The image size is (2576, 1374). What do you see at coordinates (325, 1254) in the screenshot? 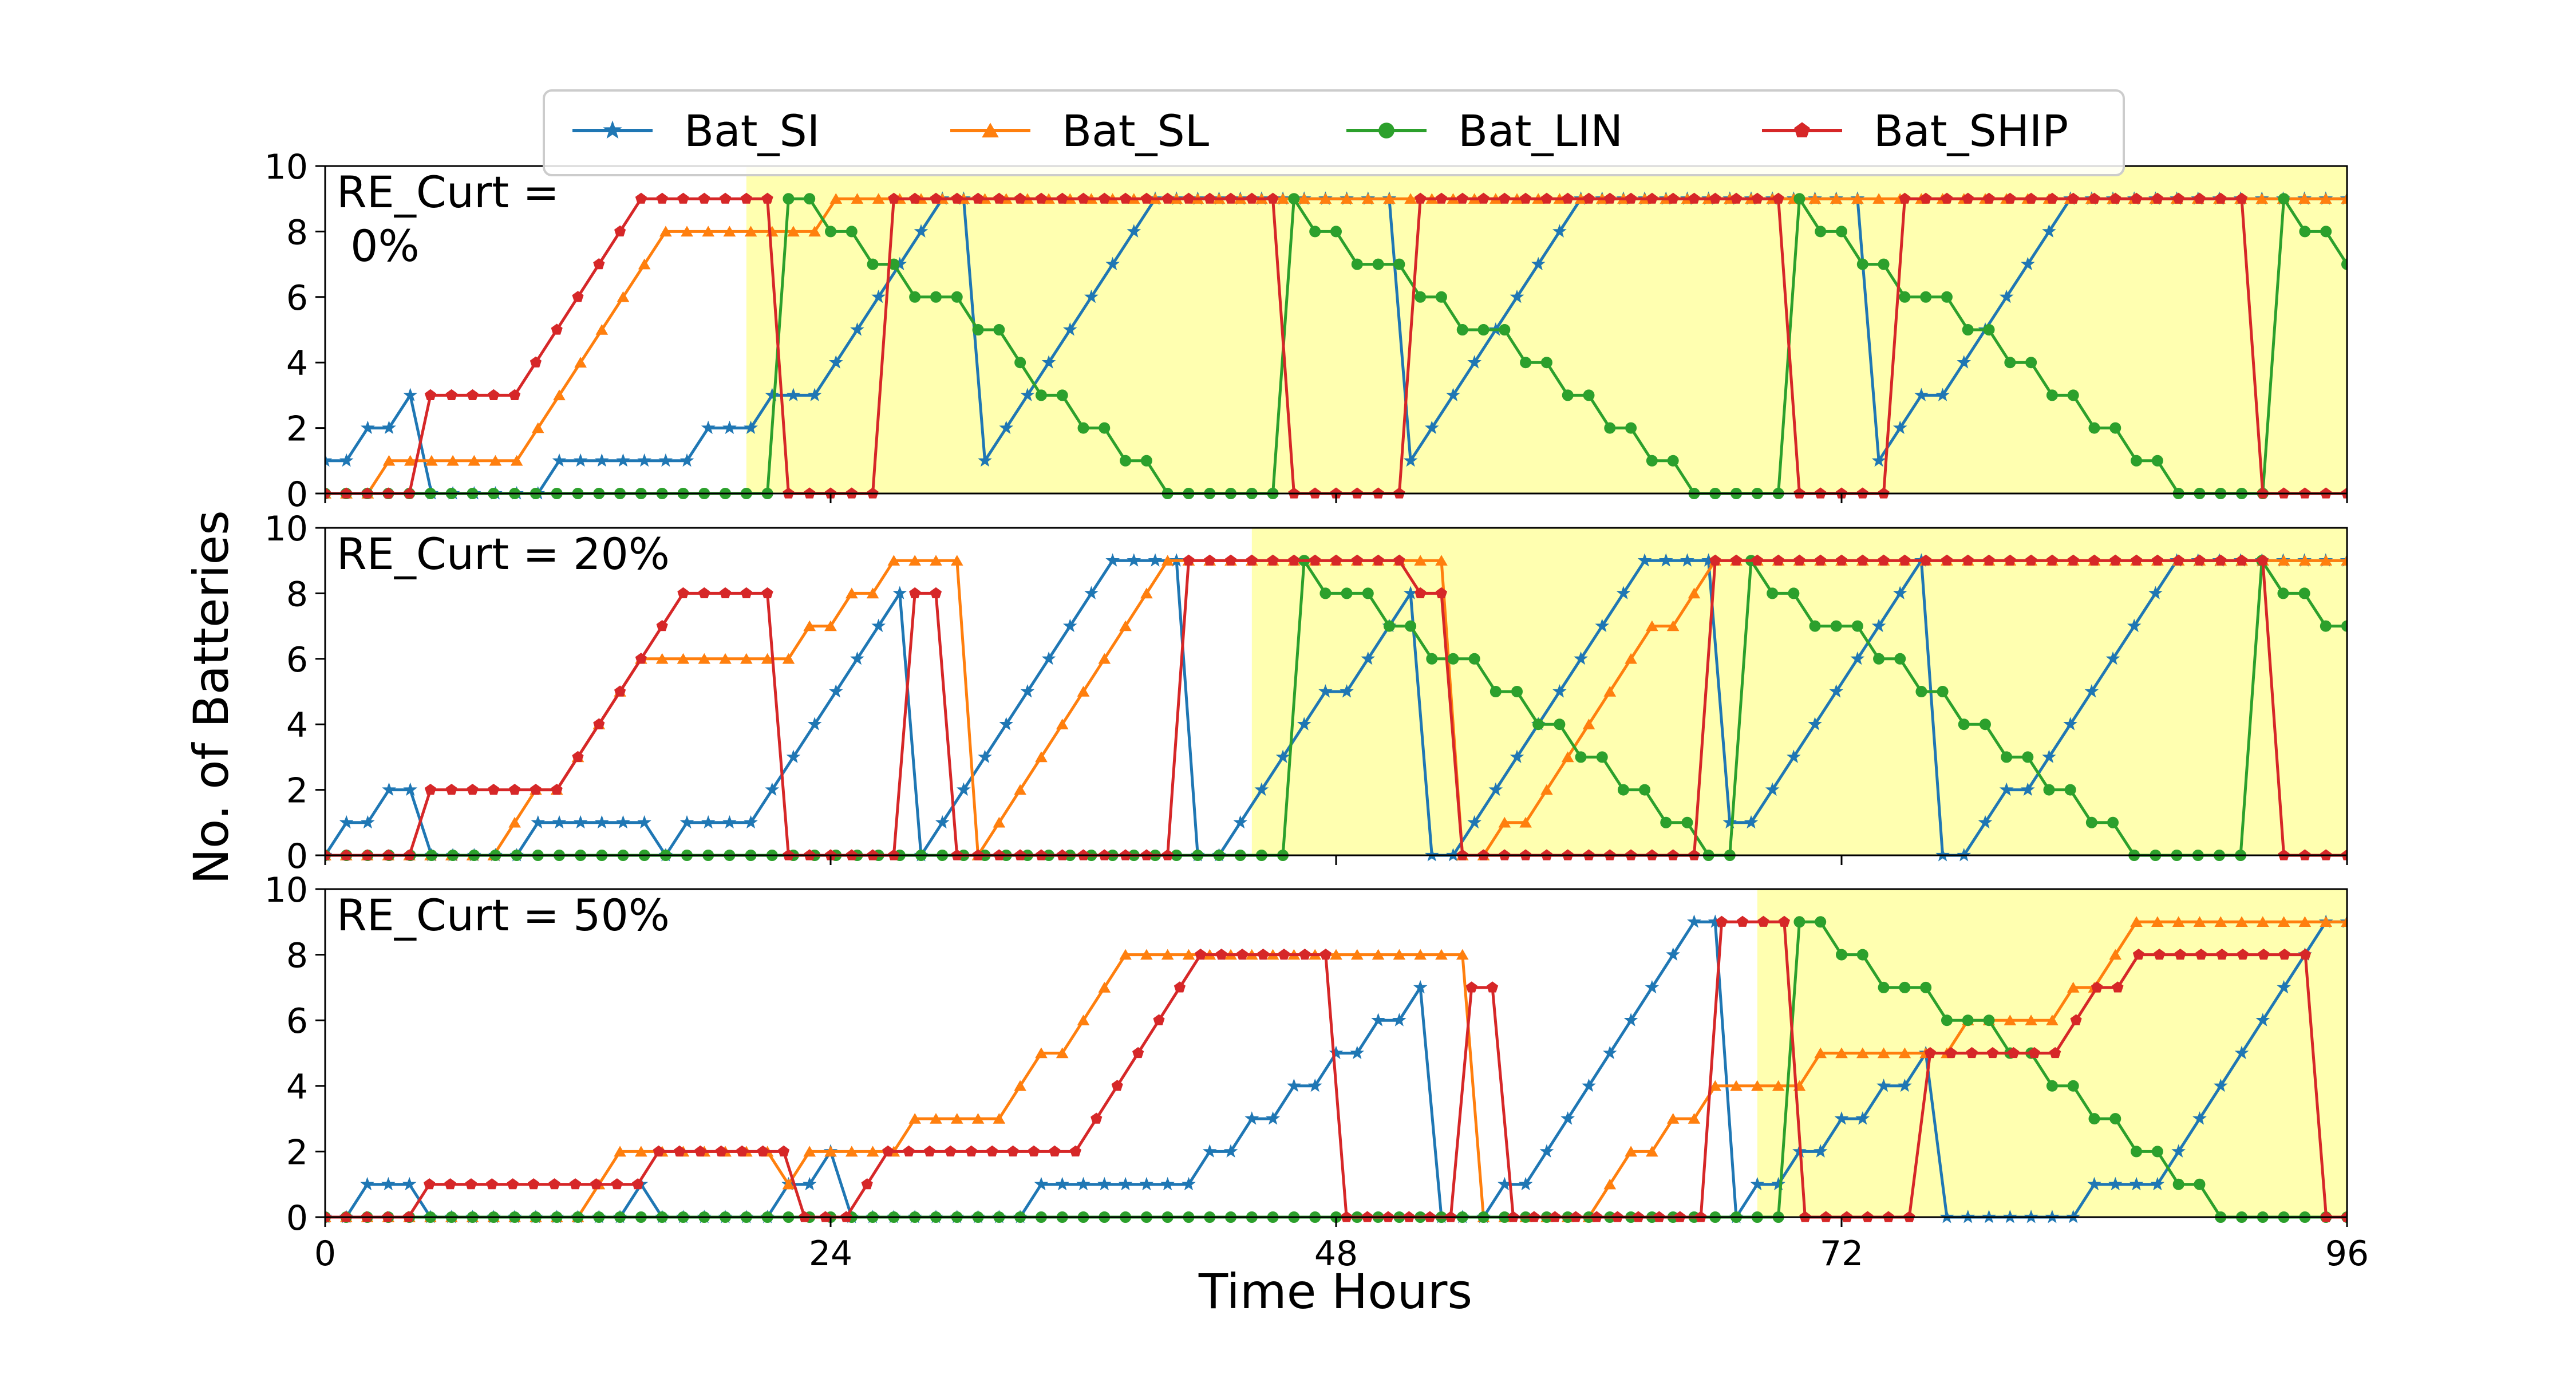
I see `x-tick-label: 0` at bounding box center [325, 1254].